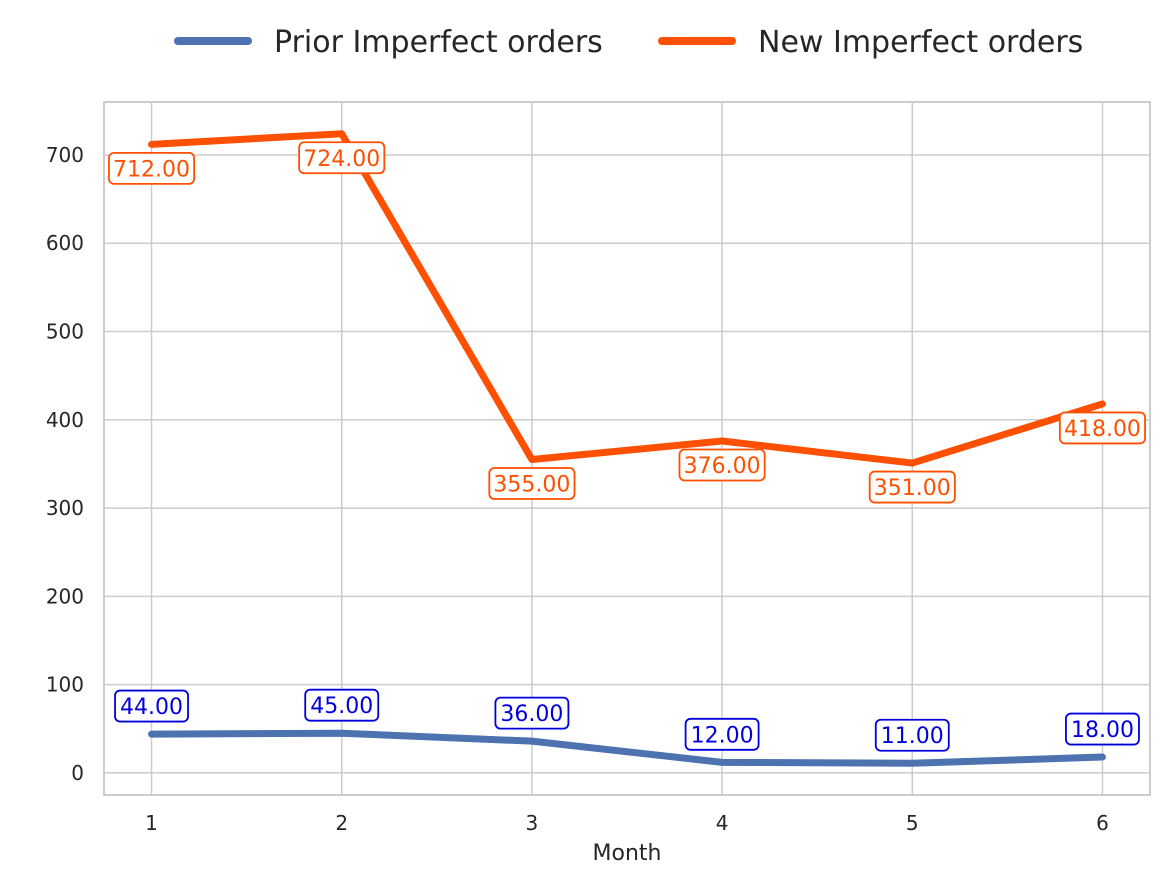  I want to click on y-tick-label: 500, so click(65, 332).